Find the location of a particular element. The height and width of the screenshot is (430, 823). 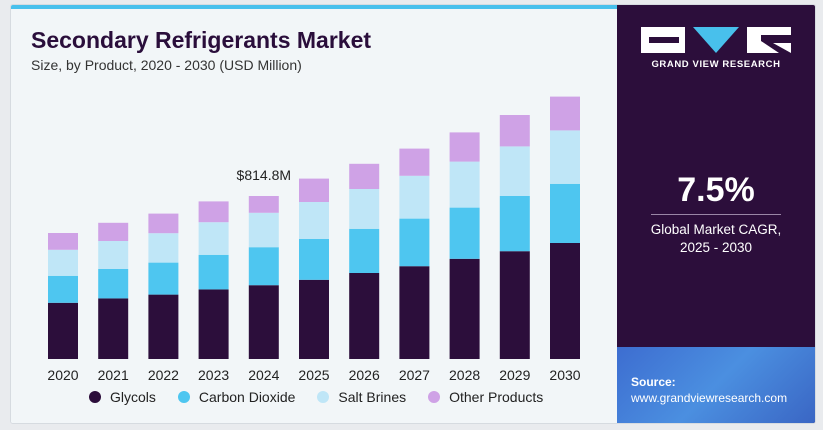

cagr-label: Global Market CAGR, 2025 - 2030 is located at coordinates (716, 239).